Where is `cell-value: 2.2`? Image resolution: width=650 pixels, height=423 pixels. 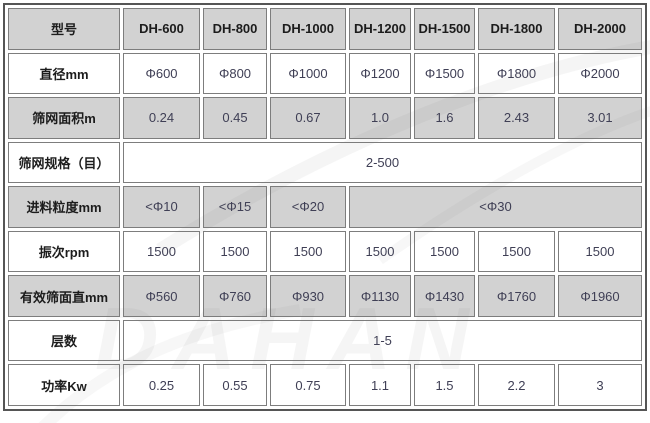
cell-value: 2.2 is located at coordinates (516, 385).